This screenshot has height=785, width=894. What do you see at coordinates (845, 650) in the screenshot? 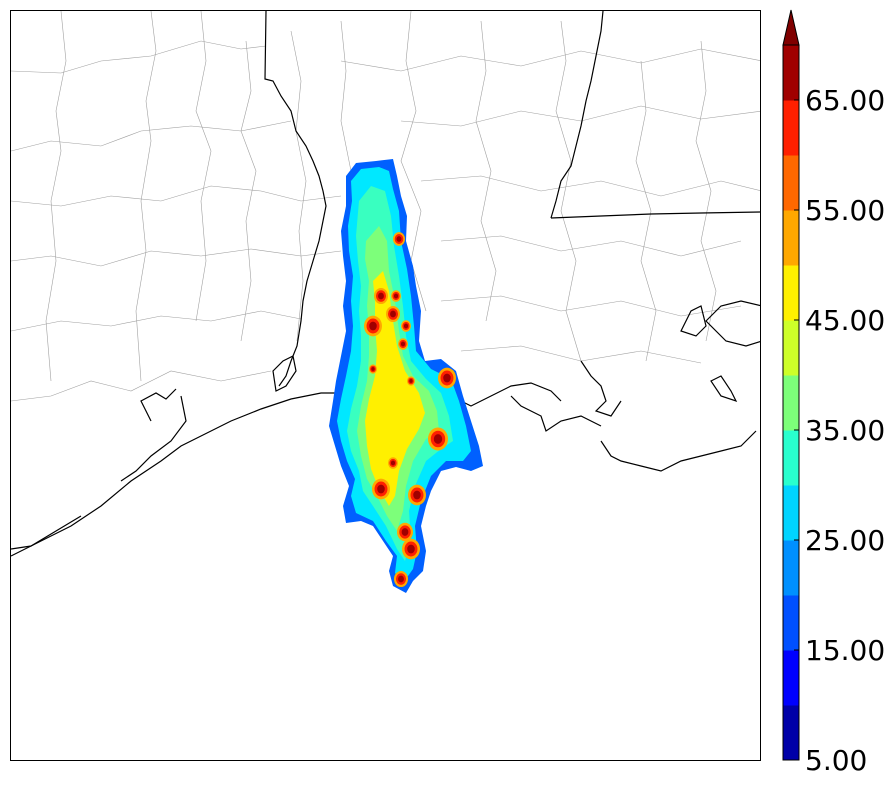
I see `colorbar-tick-label: 15.00` at bounding box center [845, 650].